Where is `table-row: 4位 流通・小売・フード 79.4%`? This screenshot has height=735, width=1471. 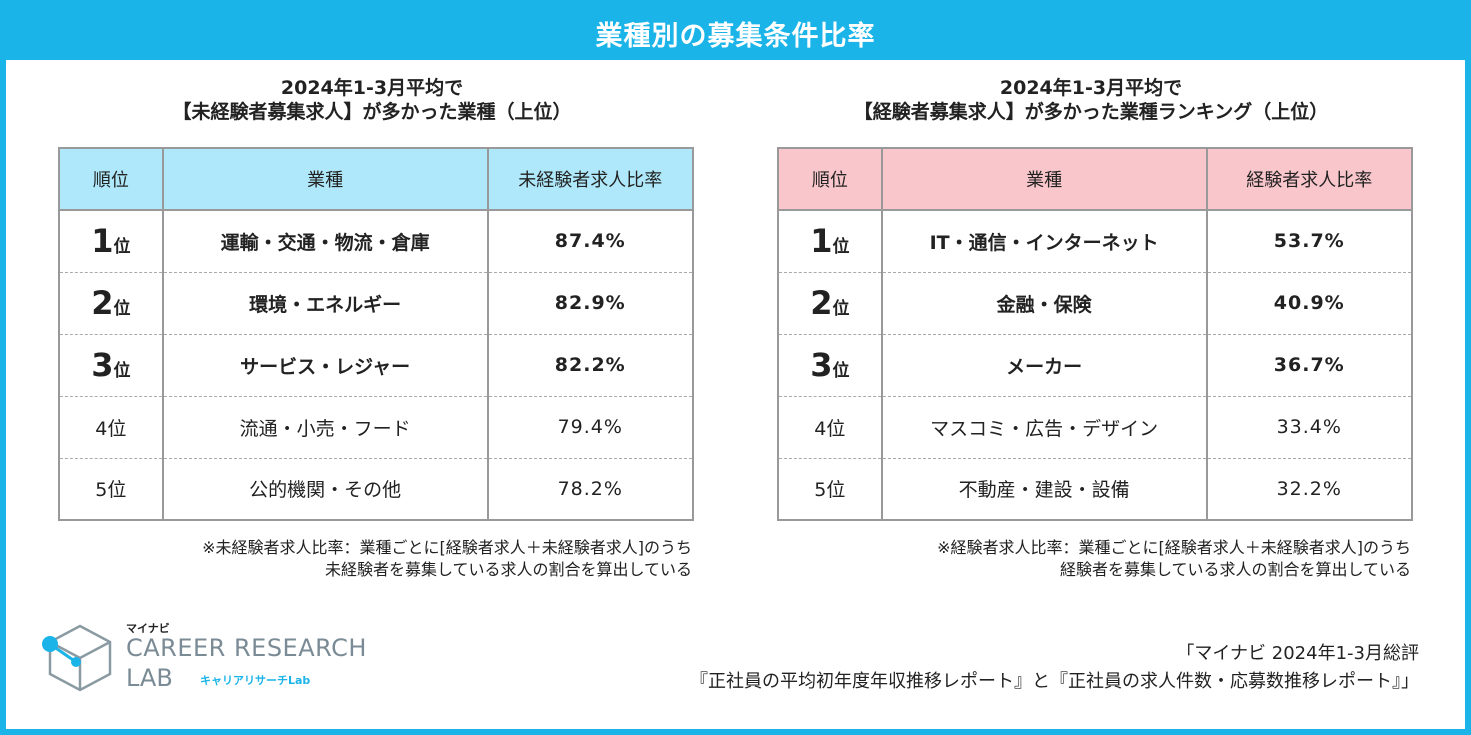 table-row: 4位 流通・小売・フード 79.4% is located at coordinates (376, 426).